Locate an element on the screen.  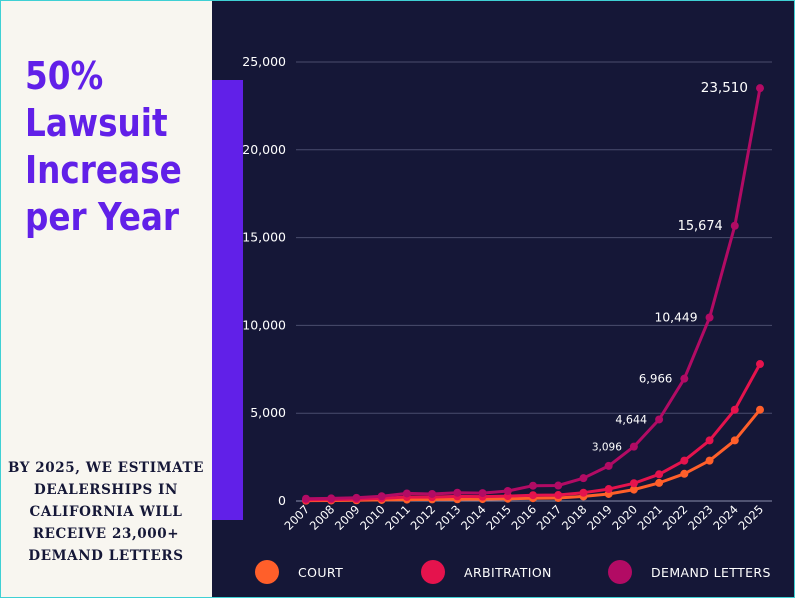
demand-letters-point-2017 is located at coordinates (558, 485).